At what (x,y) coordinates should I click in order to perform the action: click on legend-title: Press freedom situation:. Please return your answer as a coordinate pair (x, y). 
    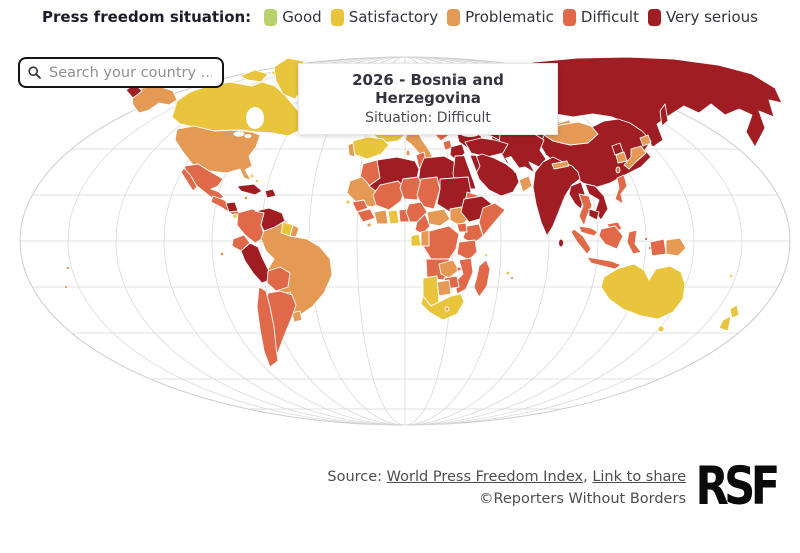
    Looking at the image, I should click on (147, 17).